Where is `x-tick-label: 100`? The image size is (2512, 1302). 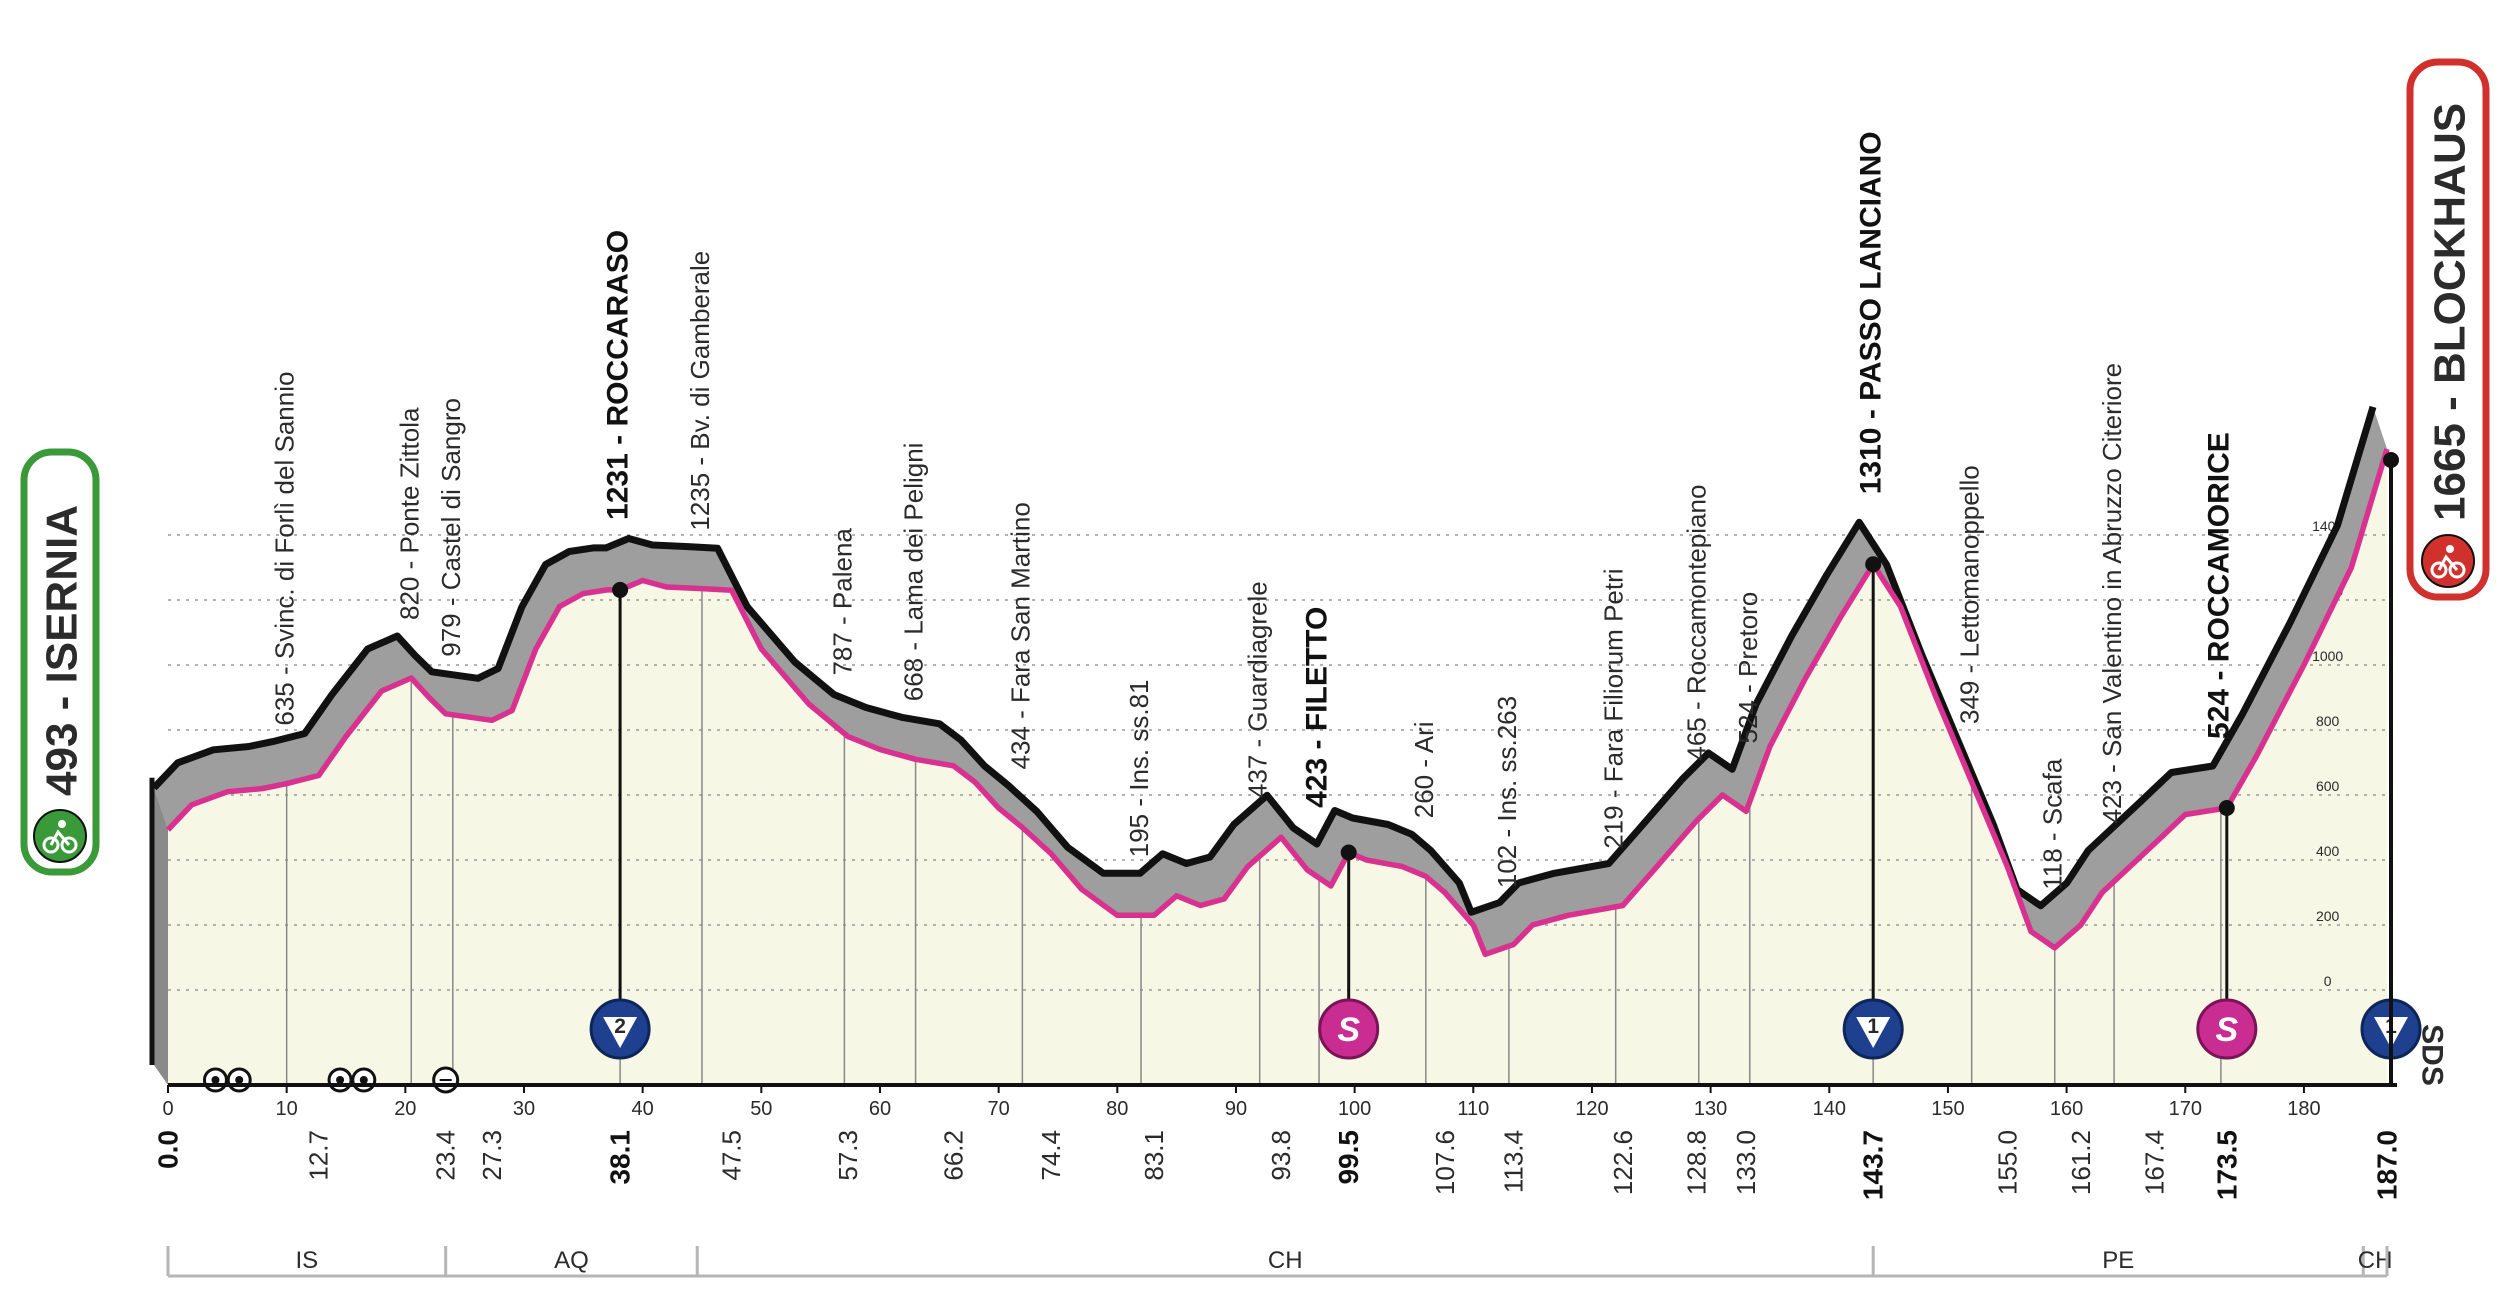 x-tick-label: 100 is located at coordinates (1354, 1109).